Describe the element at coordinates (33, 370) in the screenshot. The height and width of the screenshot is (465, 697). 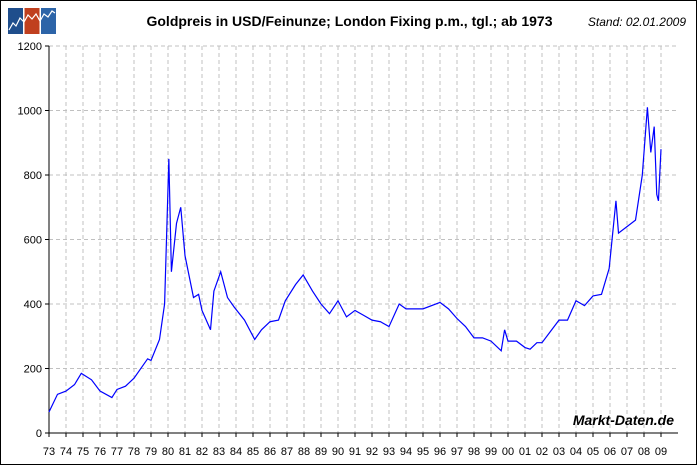
I see `y-tick-label: 200` at that location.